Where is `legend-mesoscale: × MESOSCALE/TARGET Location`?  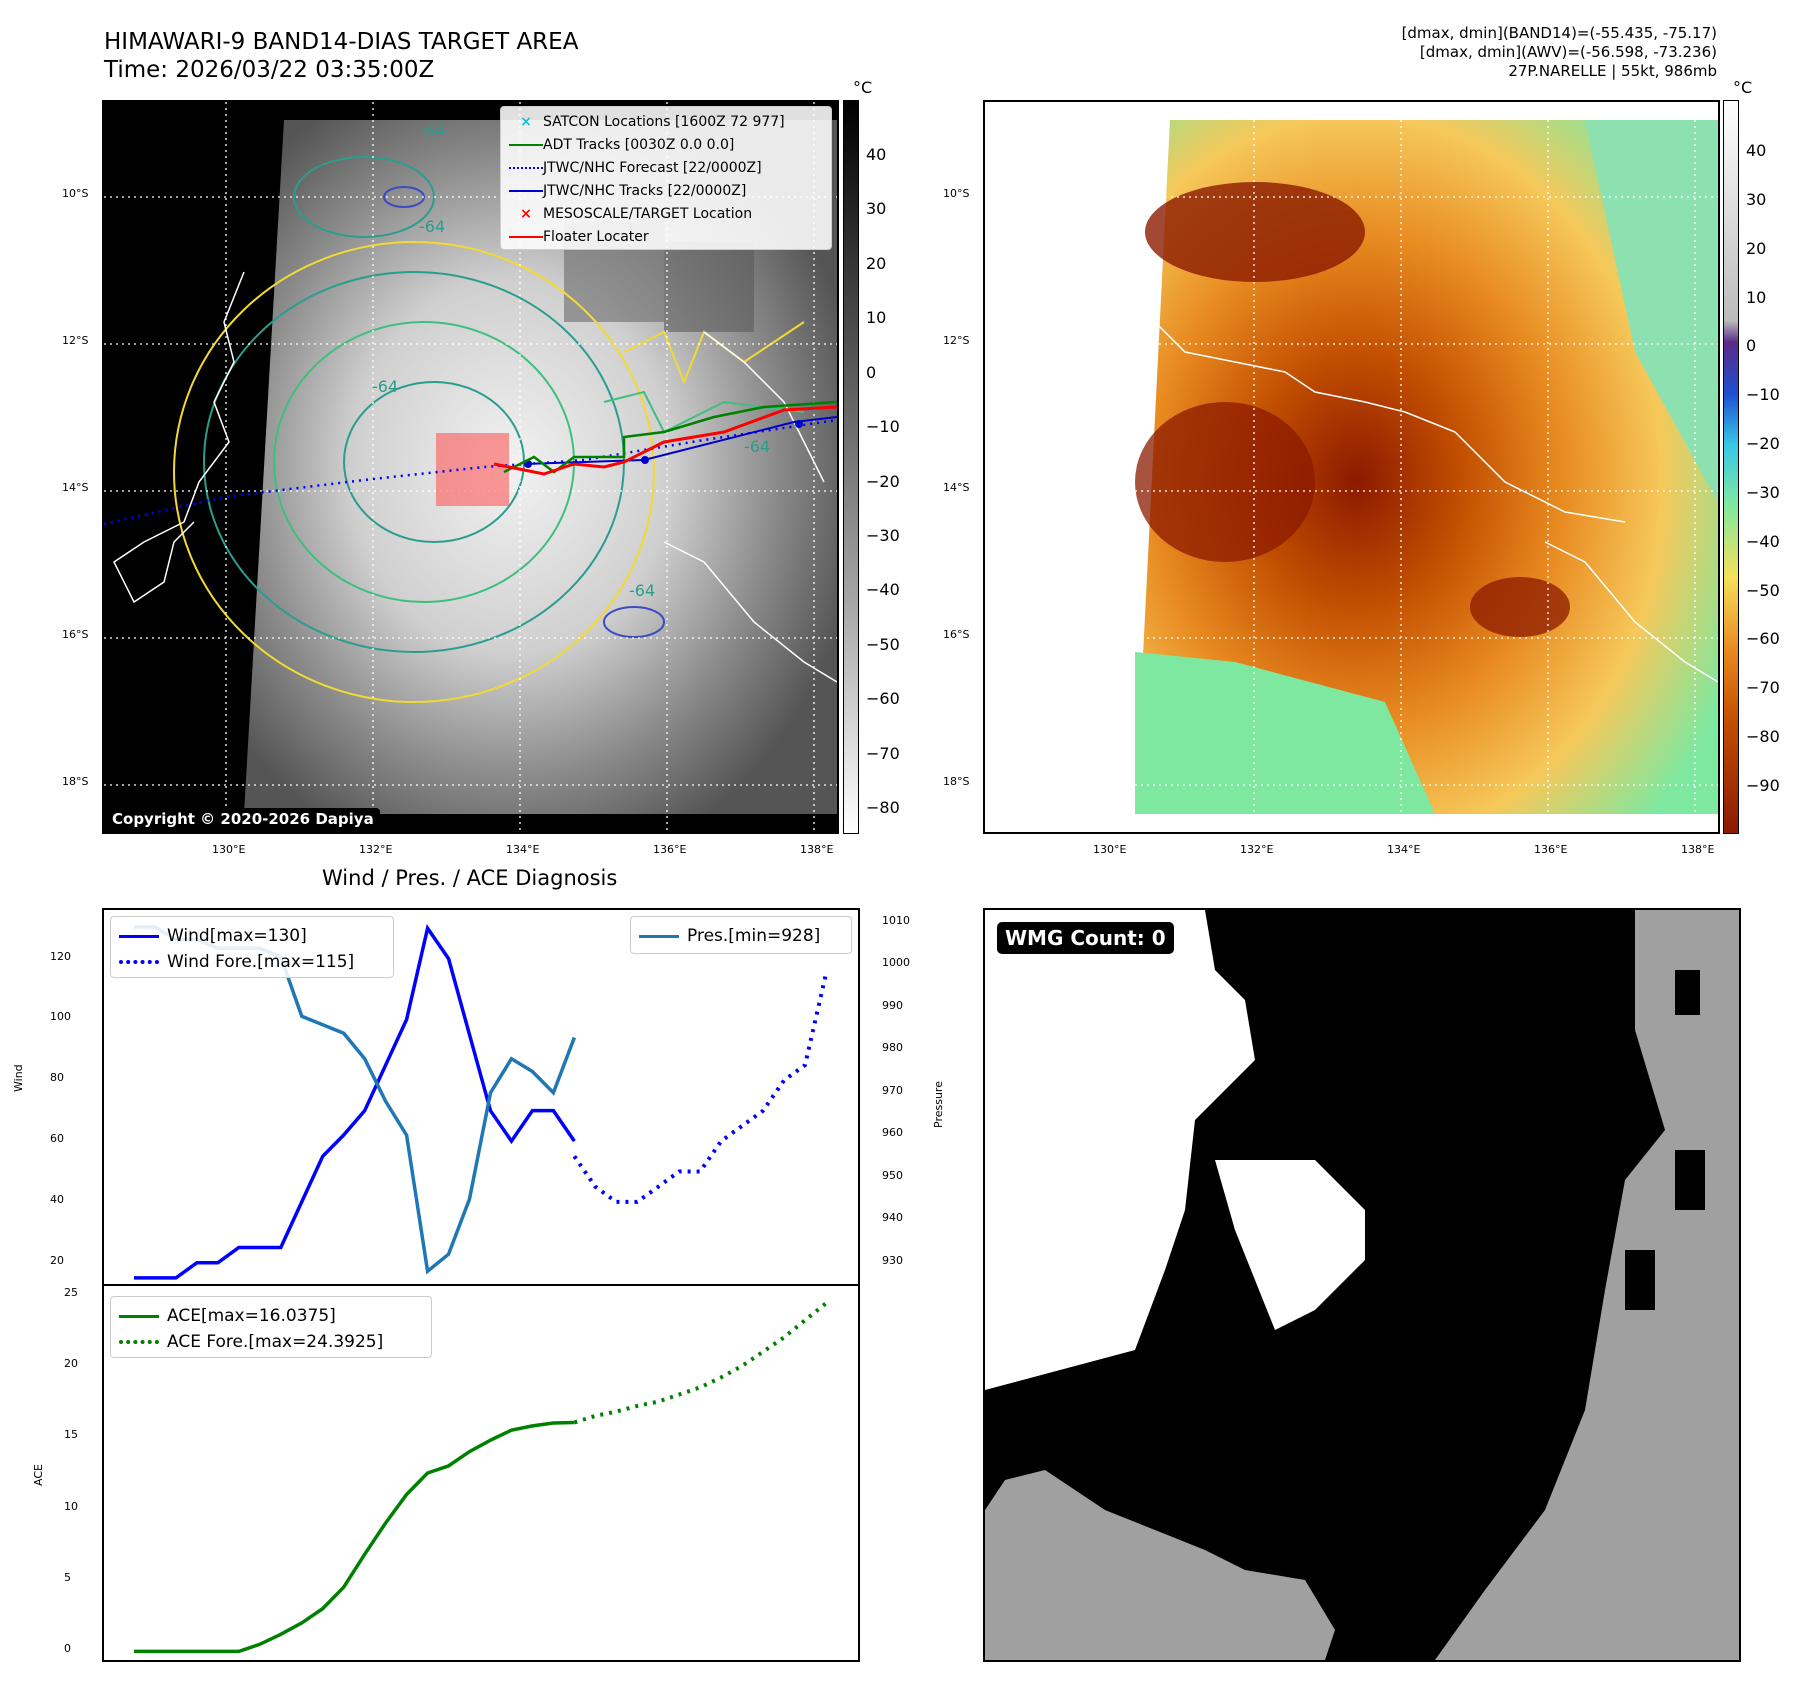 legend-mesoscale: × MESOSCALE/TARGET Location is located at coordinates (647, 214).